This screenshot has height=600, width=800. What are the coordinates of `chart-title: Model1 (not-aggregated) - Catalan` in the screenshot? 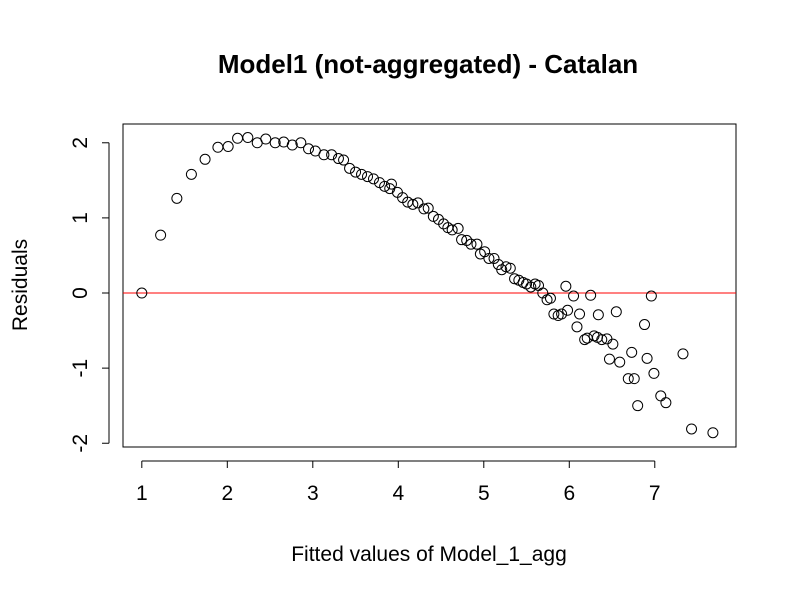 It's located at (428, 64).